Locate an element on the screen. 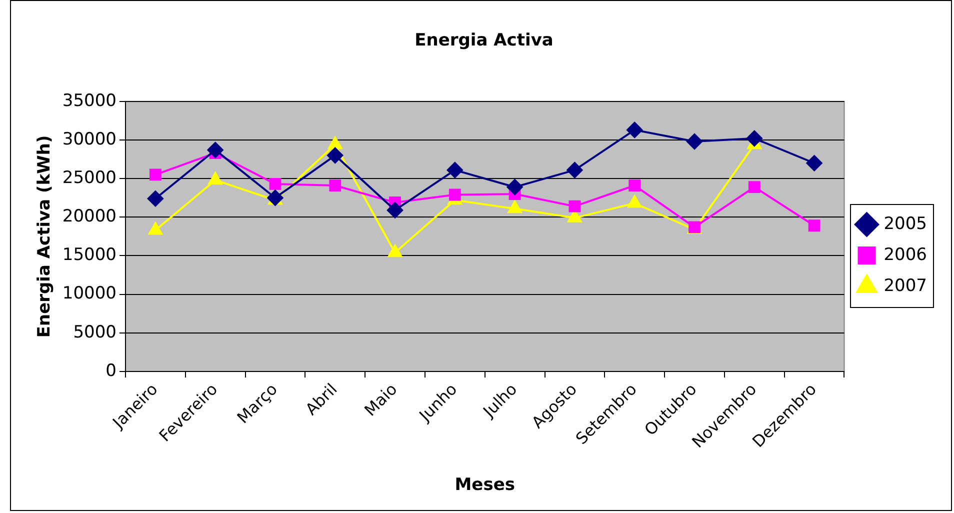  y-tick-label: 5000 is located at coordinates (94, 332).